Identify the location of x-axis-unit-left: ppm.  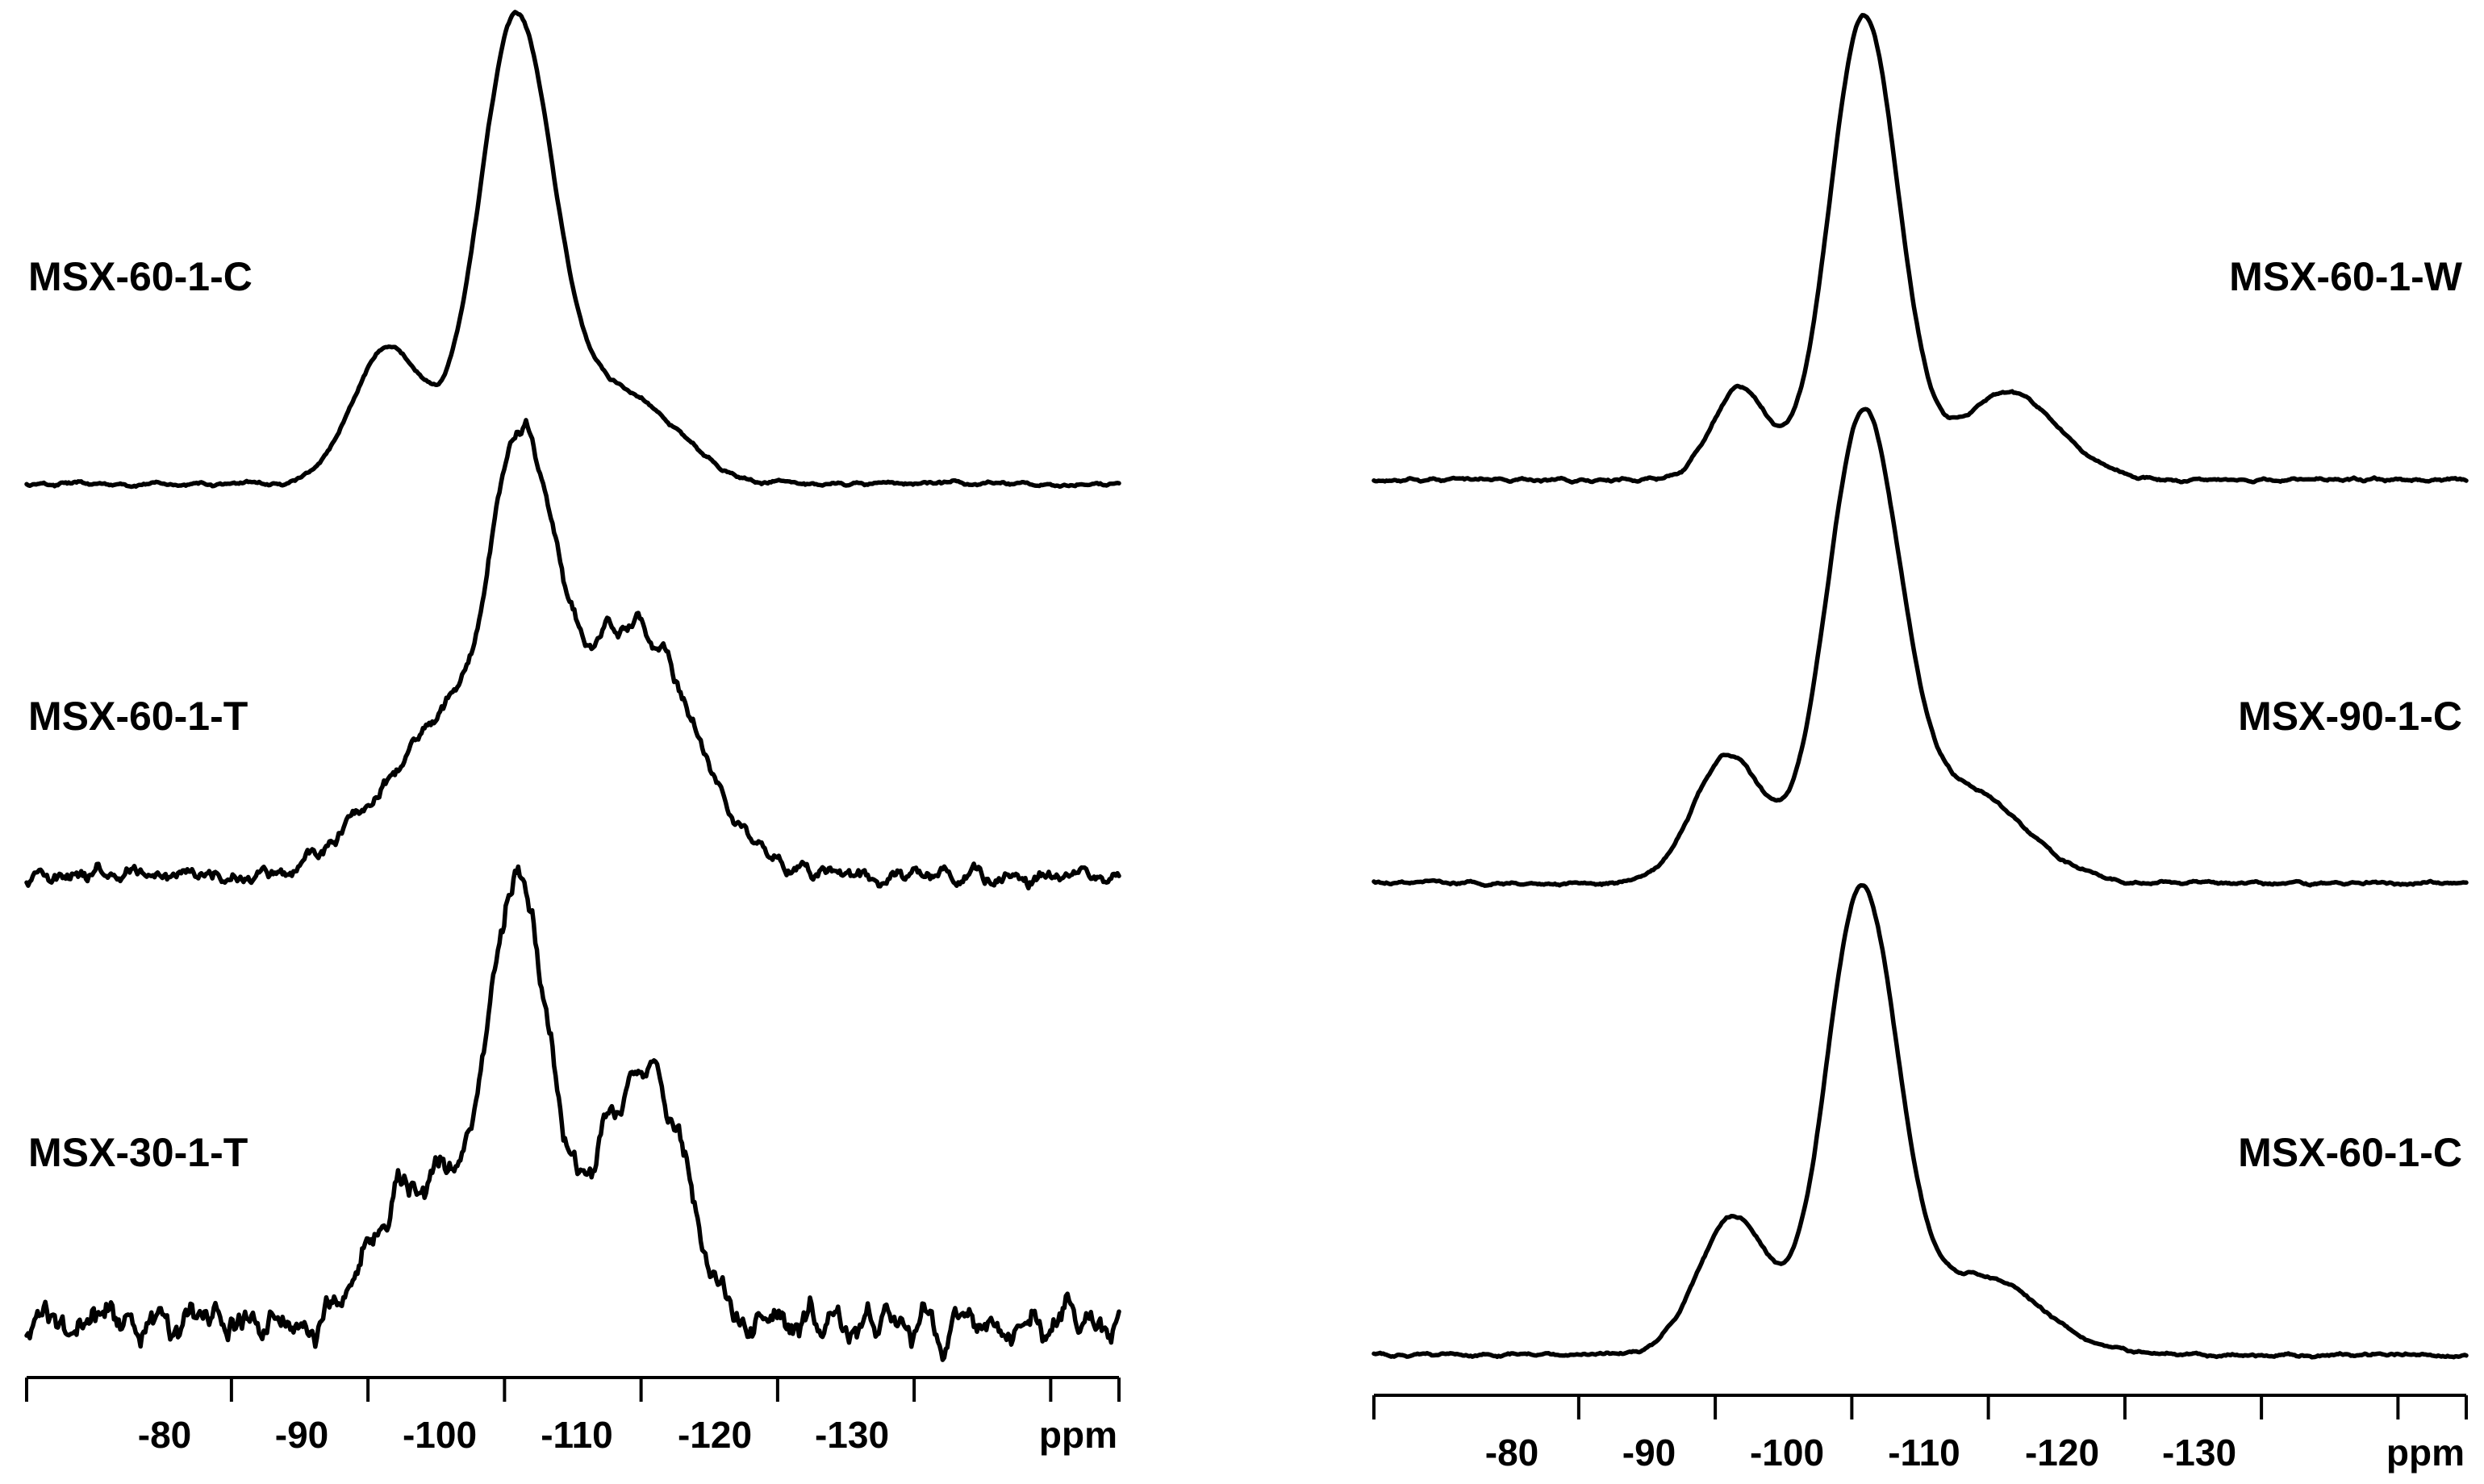
(1078, 1435).